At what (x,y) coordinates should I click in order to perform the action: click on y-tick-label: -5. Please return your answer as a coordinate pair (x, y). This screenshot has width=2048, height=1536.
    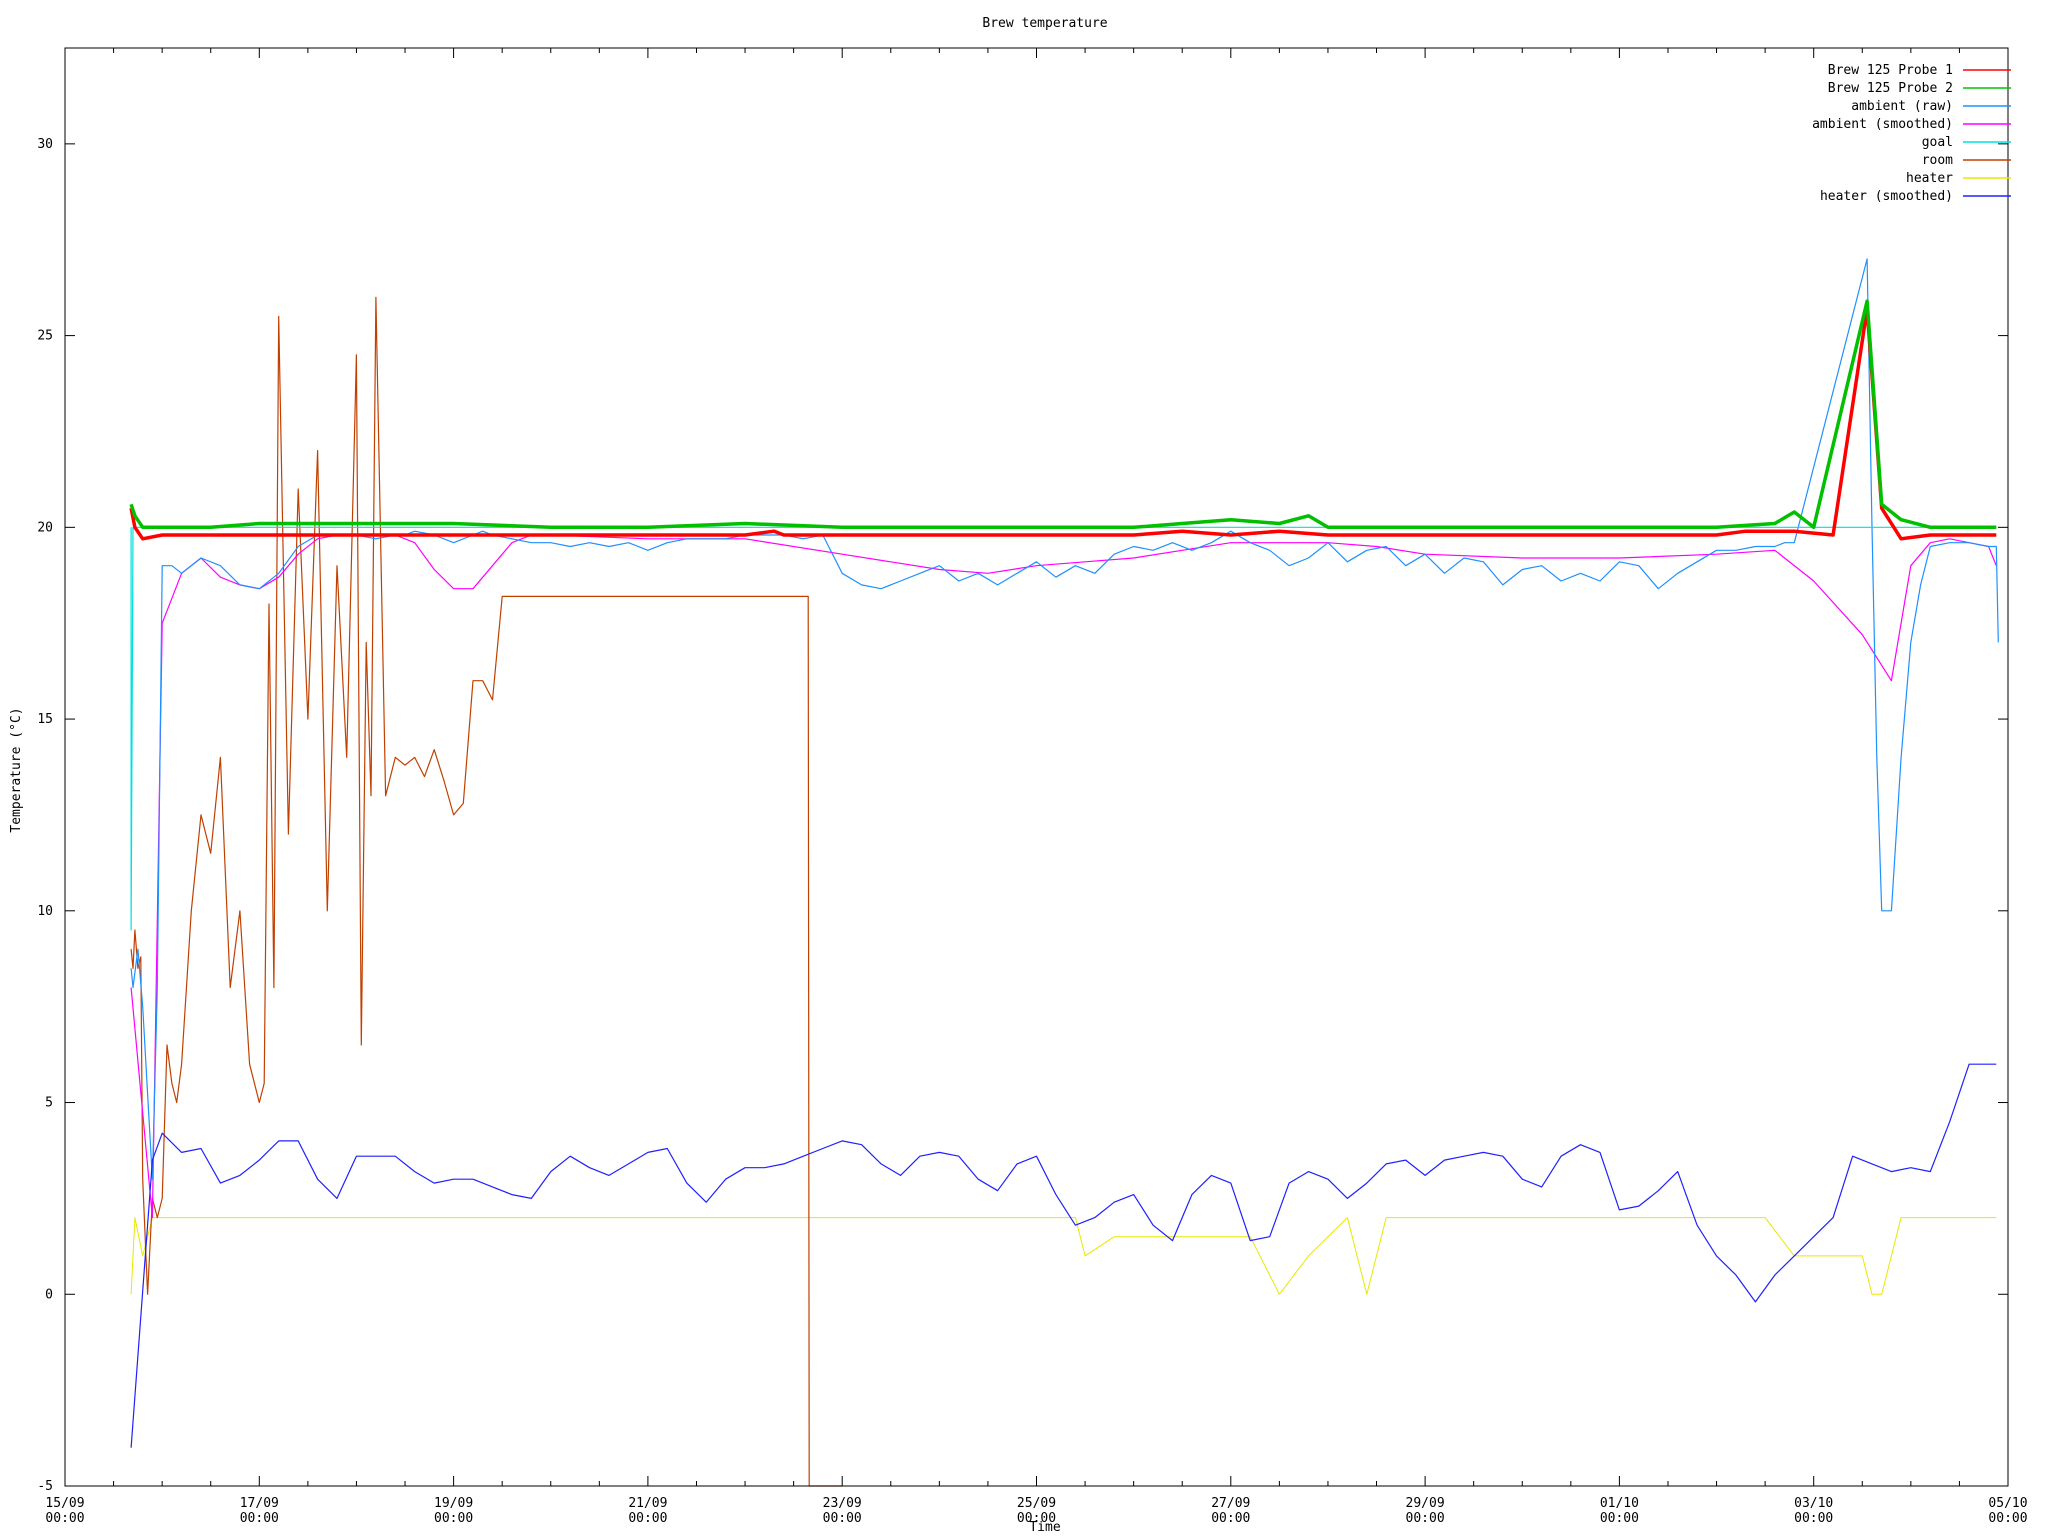
    Looking at the image, I should click on (45, 1486).